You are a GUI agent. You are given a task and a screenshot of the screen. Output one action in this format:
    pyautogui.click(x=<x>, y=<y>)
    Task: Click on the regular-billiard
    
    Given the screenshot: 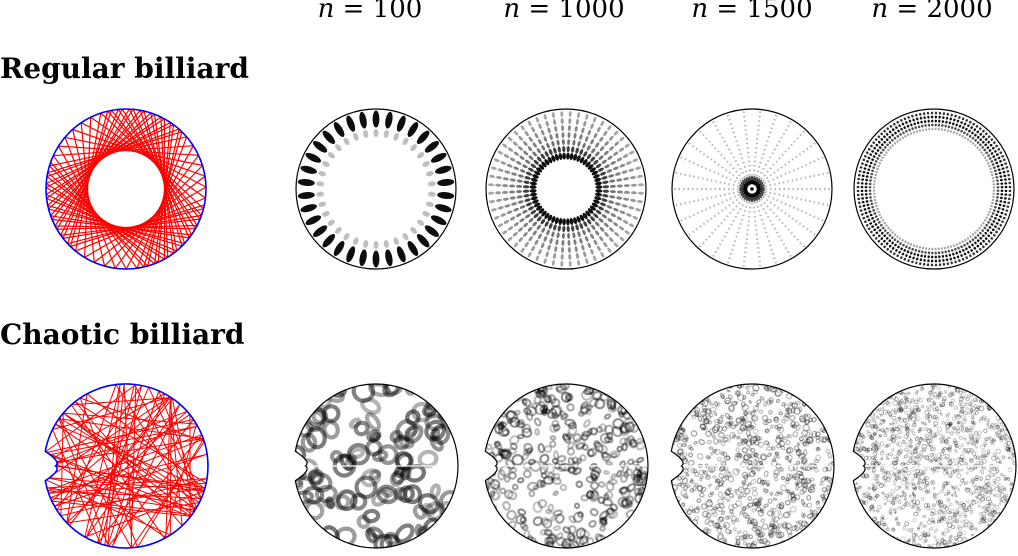 What is the action you would take?
    pyautogui.click(x=126, y=189)
    